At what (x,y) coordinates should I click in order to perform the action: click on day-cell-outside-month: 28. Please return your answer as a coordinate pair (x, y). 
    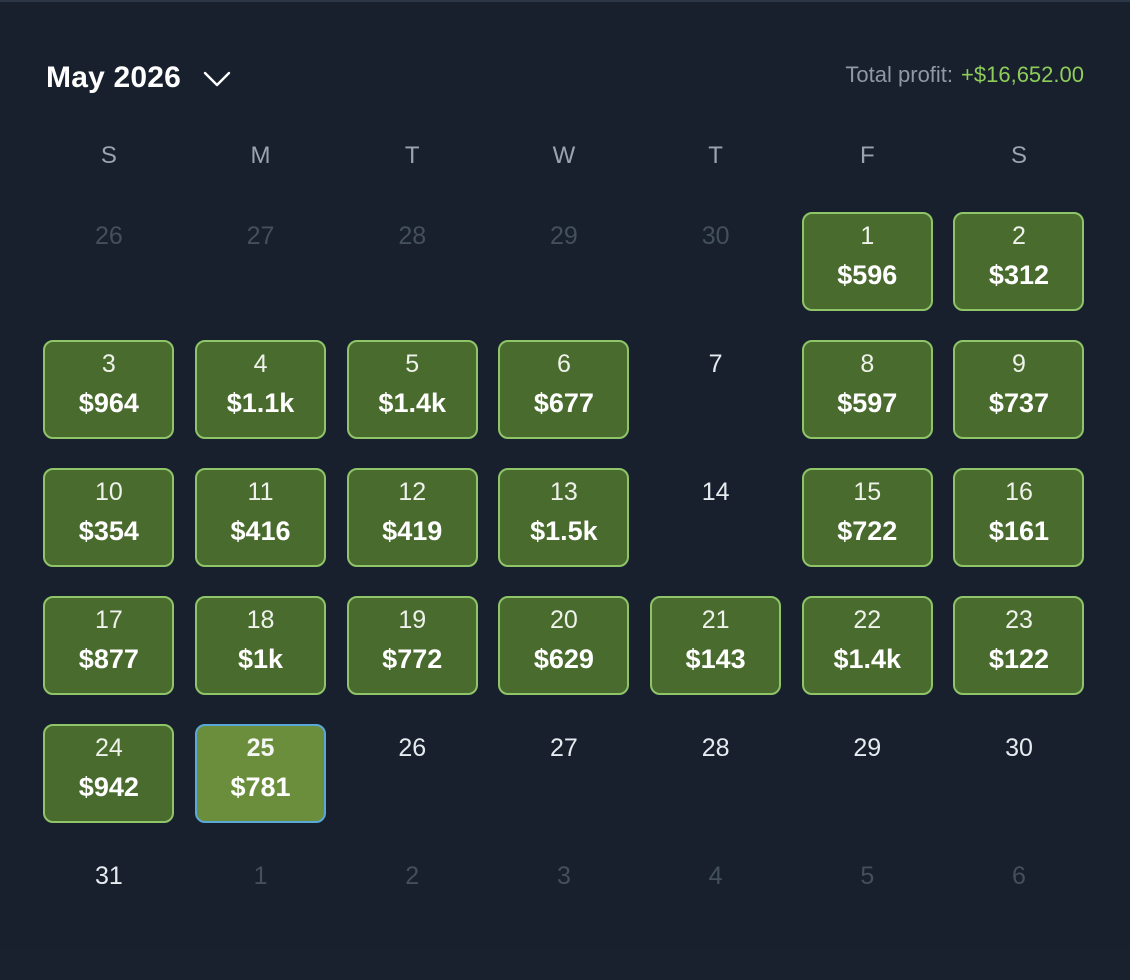
    Looking at the image, I should click on (412, 261).